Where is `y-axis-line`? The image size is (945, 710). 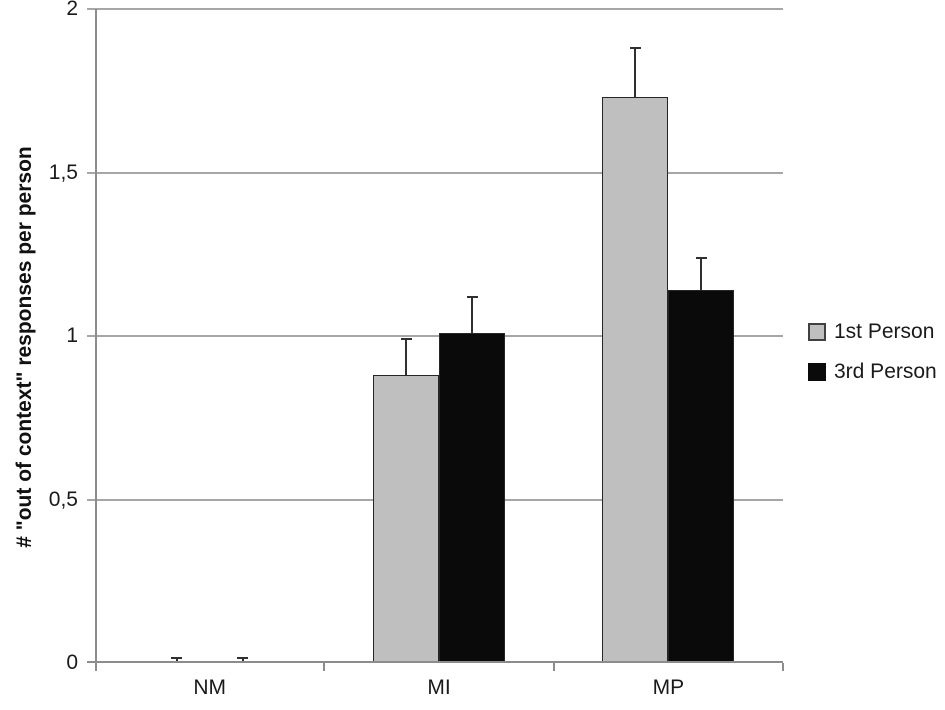
y-axis-line is located at coordinates (96, 340).